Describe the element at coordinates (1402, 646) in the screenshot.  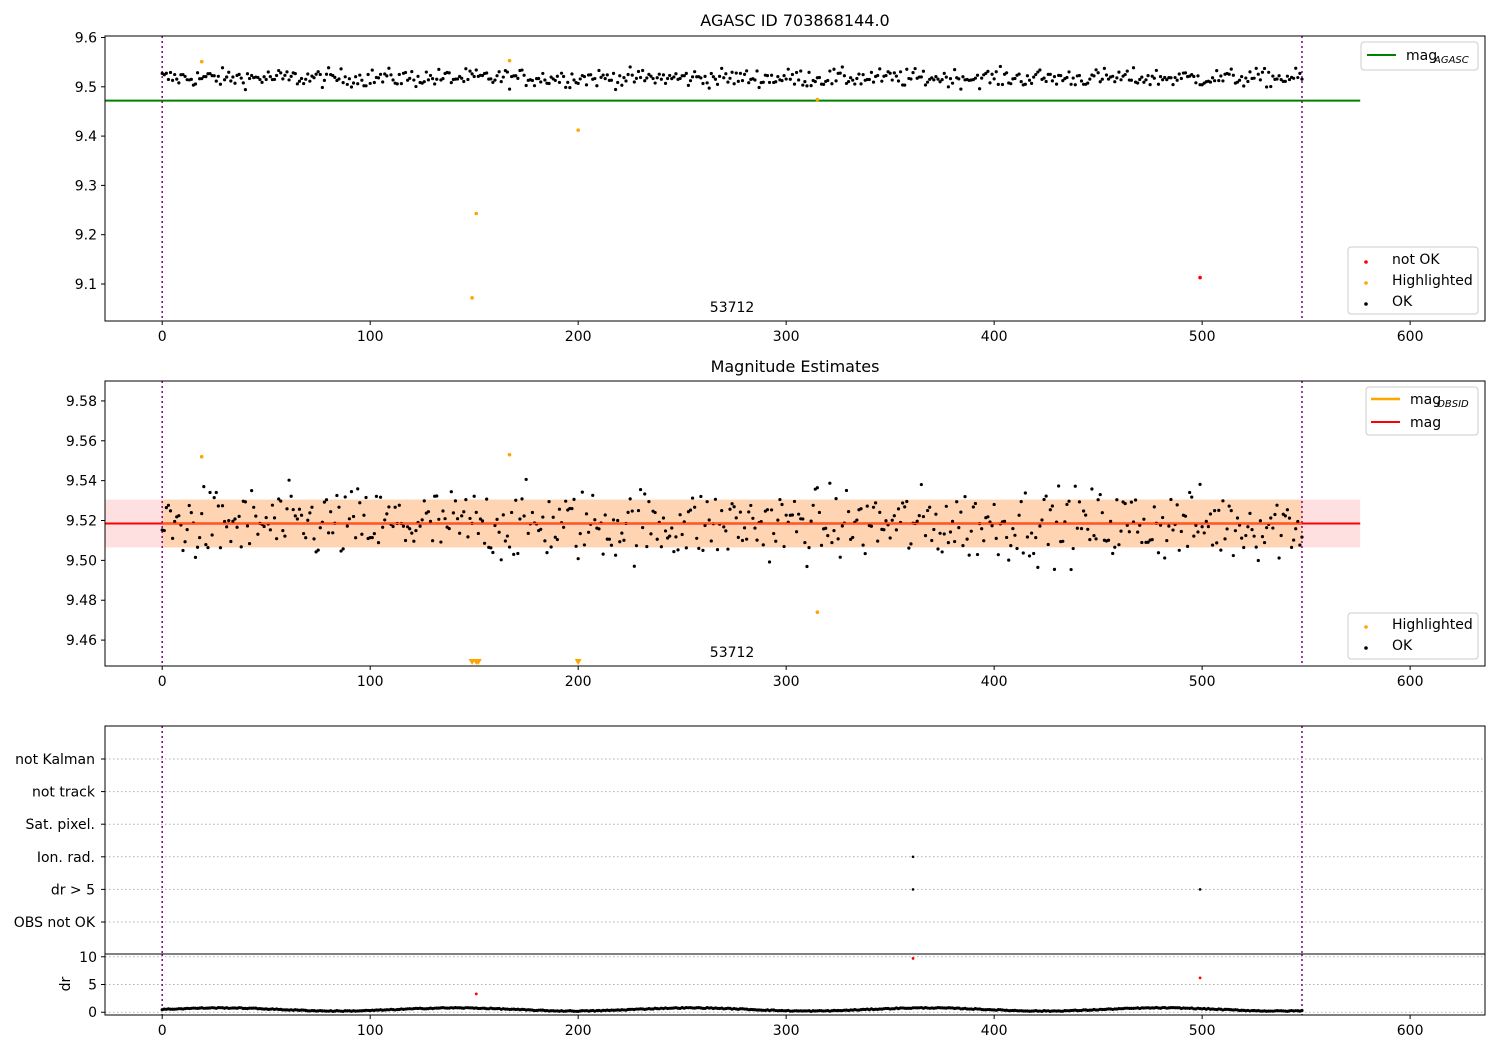
I see `legend-label: OK` at that location.